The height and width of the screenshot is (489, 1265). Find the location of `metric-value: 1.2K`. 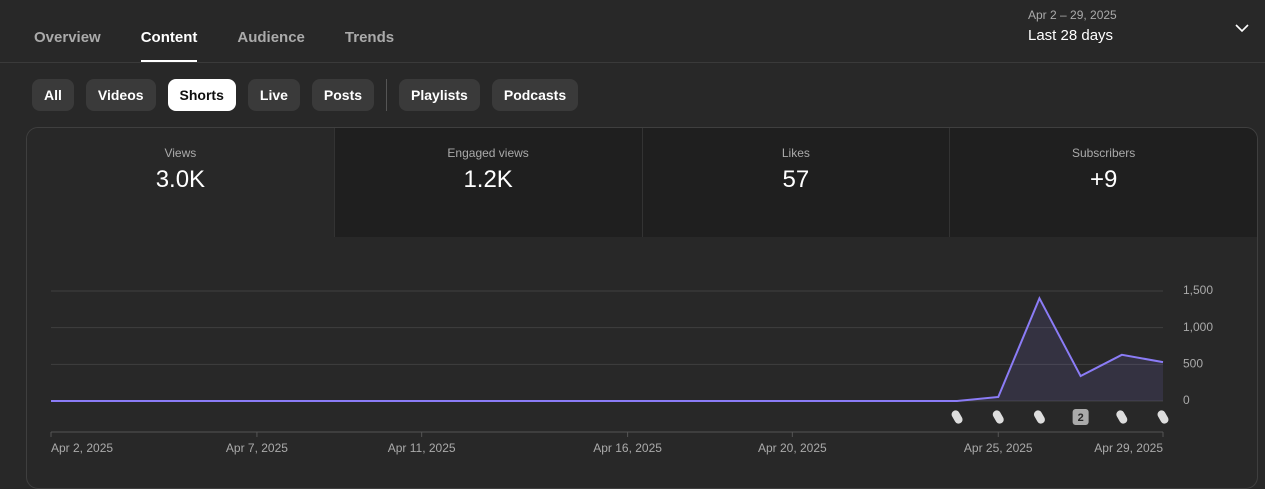

metric-value: 1.2K is located at coordinates (488, 179).